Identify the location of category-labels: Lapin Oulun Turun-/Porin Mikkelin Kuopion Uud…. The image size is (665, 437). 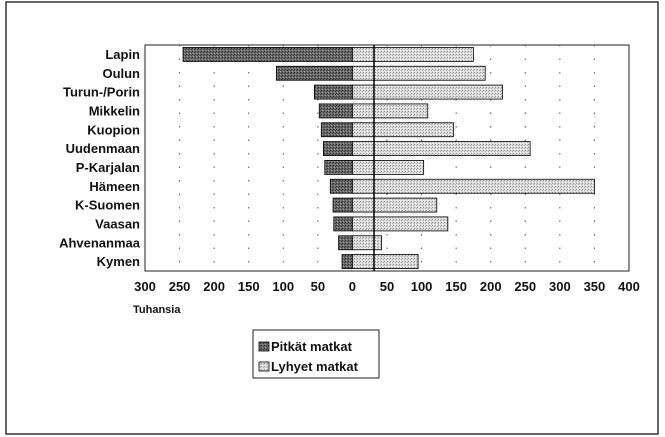
(100, 158).